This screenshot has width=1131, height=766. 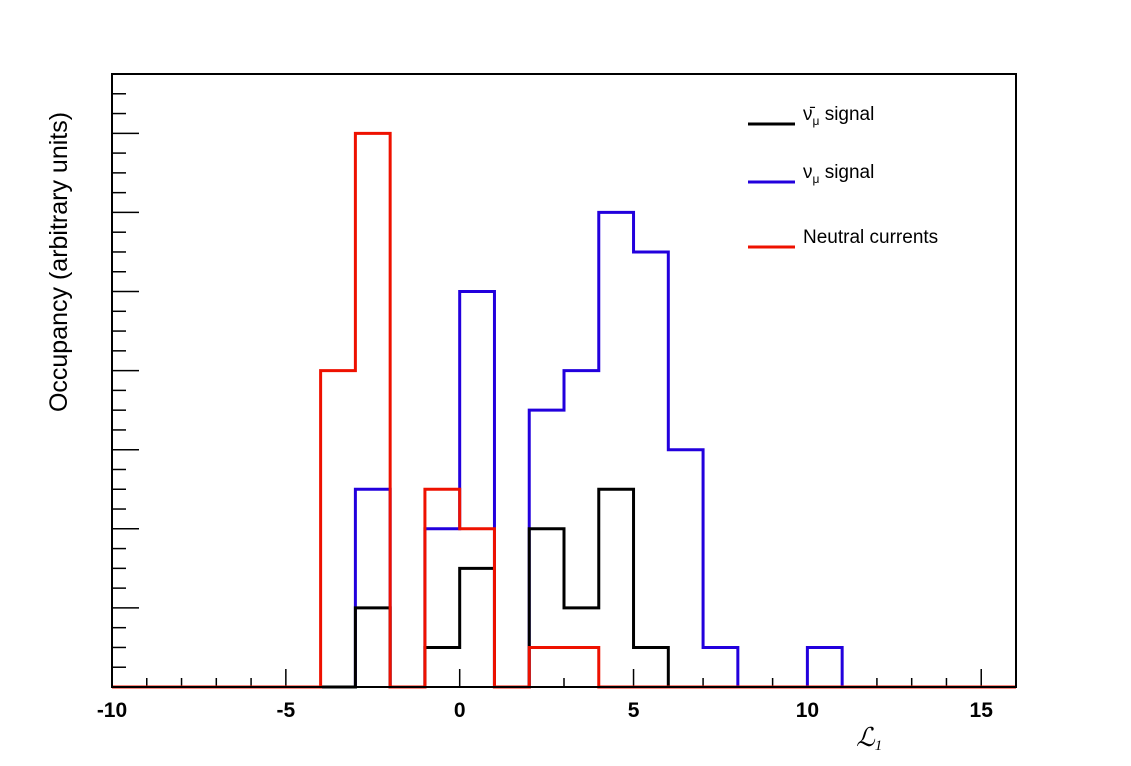 I want to click on legend-entry: Neutral currents, so click(x=870, y=237).